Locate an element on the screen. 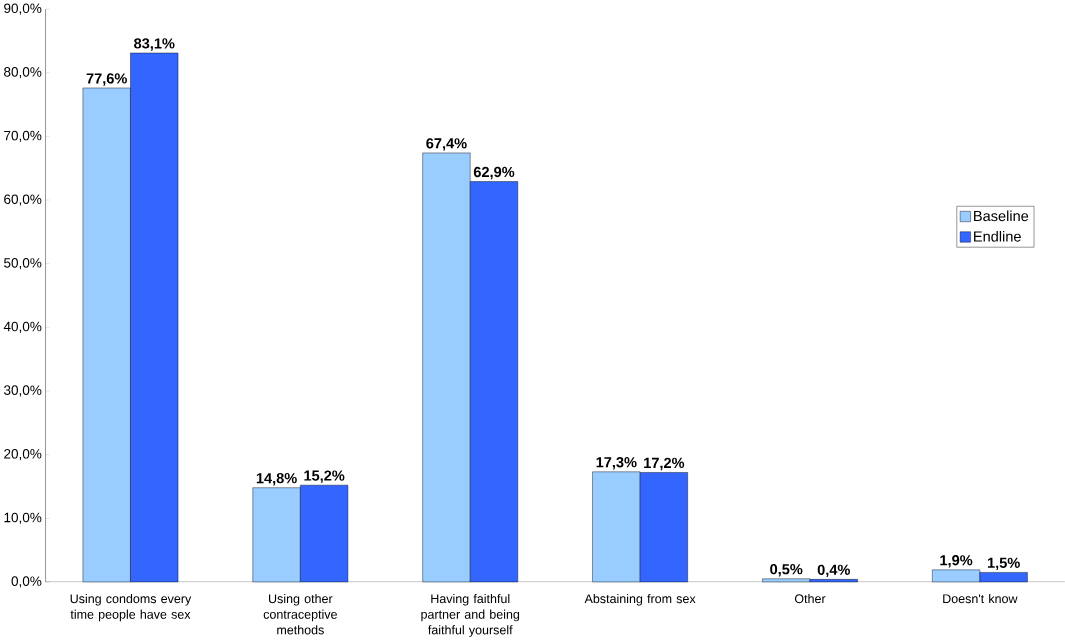  x-tick-label: Other is located at coordinates (810, 598).